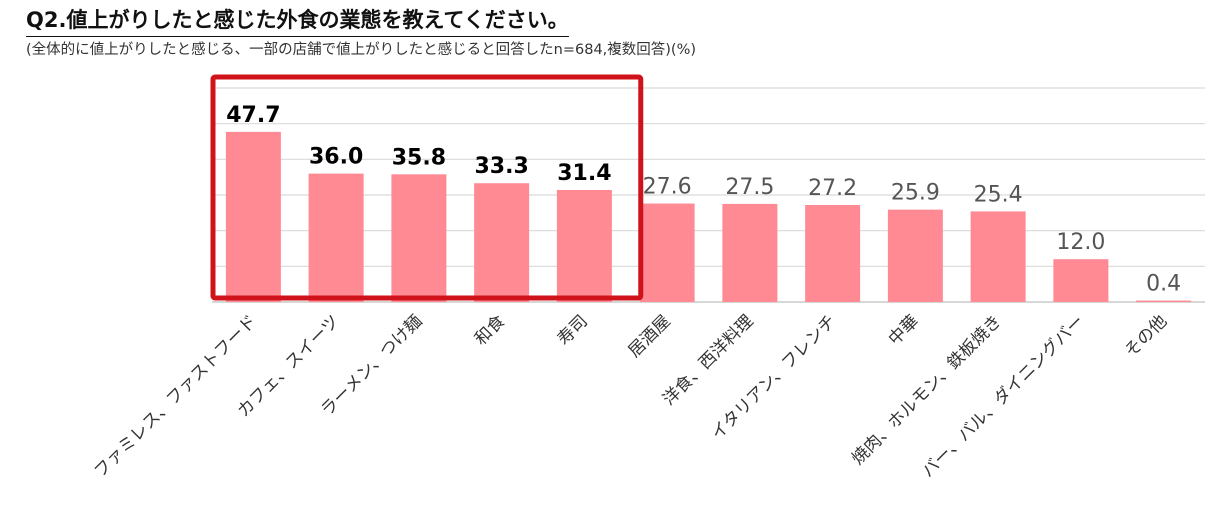 This screenshot has width=1221, height=529. I want to click on value-label: 47.7, so click(253, 115).